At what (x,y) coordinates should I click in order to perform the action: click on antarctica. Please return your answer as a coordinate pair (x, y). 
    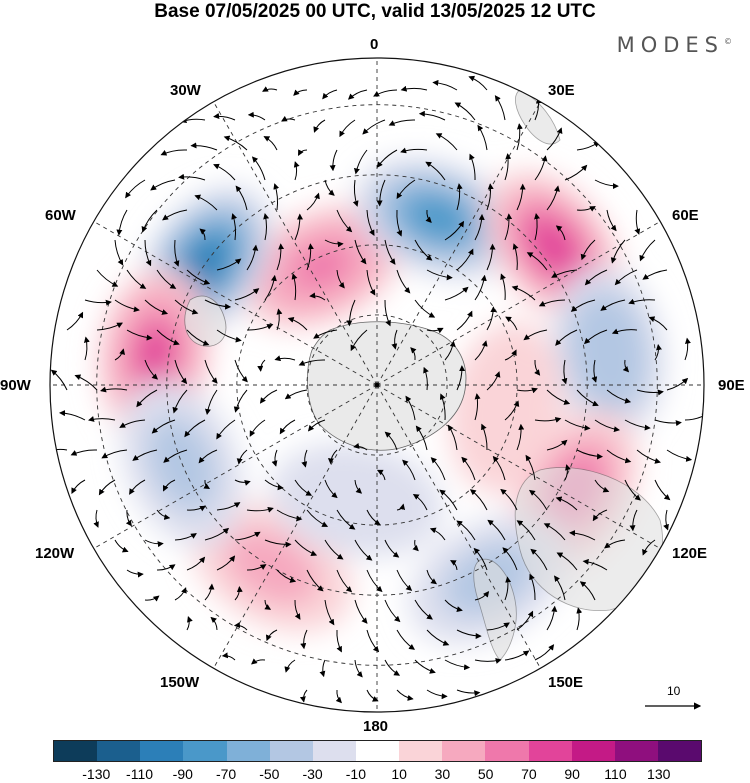
    Looking at the image, I should click on (387, 386).